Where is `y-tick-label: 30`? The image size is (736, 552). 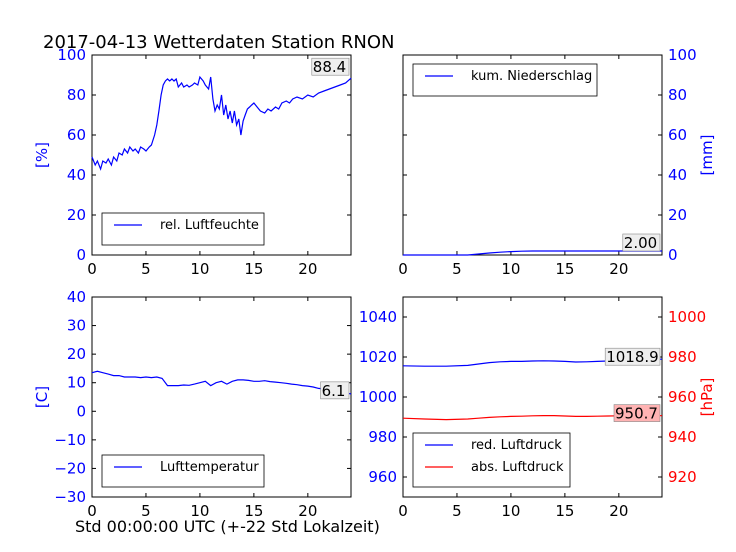 y-tick-label: 30 is located at coordinates (76, 326).